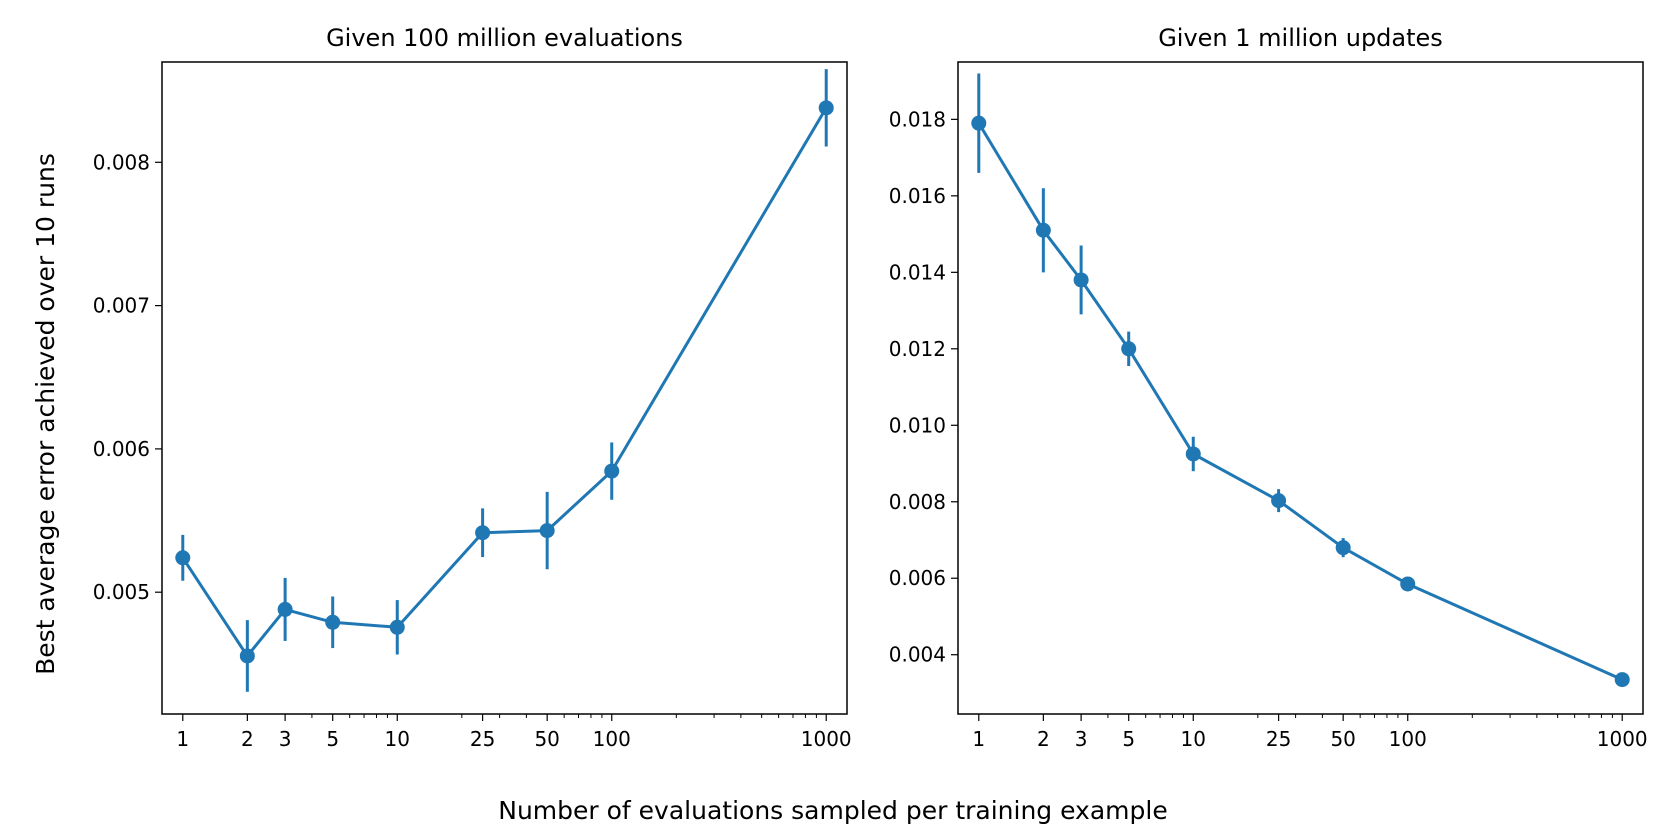  I want to click on y-tick-label: 0.012, so click(917, 349).